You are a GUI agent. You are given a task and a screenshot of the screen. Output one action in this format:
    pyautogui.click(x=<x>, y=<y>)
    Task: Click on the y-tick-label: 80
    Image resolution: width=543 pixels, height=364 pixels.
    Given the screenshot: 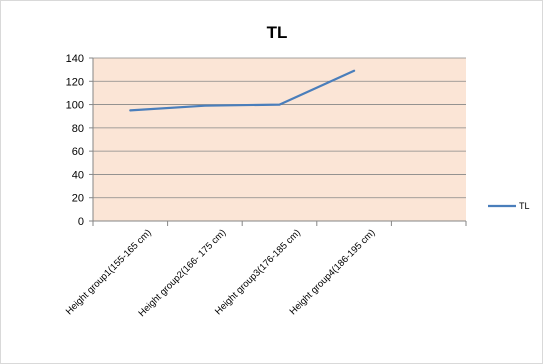 What is the action you would take?
    pyautogui.click(x=78, y=129)
    